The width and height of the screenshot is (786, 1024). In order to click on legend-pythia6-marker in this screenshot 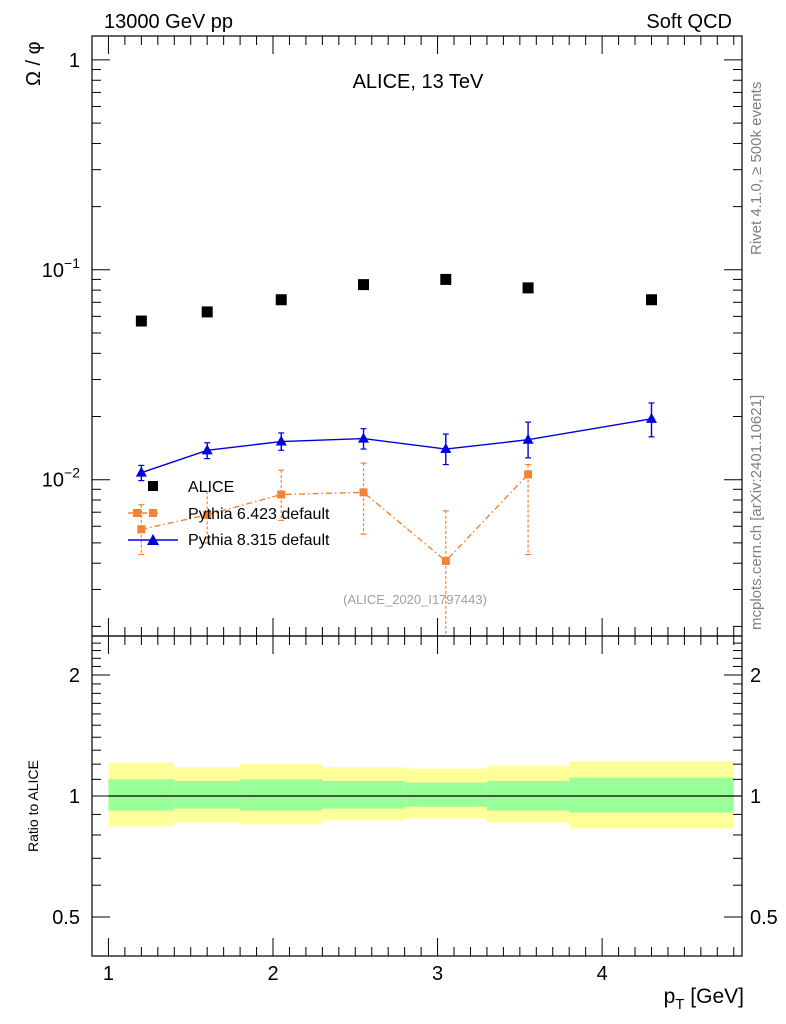, I will do `click(137, 513)`.